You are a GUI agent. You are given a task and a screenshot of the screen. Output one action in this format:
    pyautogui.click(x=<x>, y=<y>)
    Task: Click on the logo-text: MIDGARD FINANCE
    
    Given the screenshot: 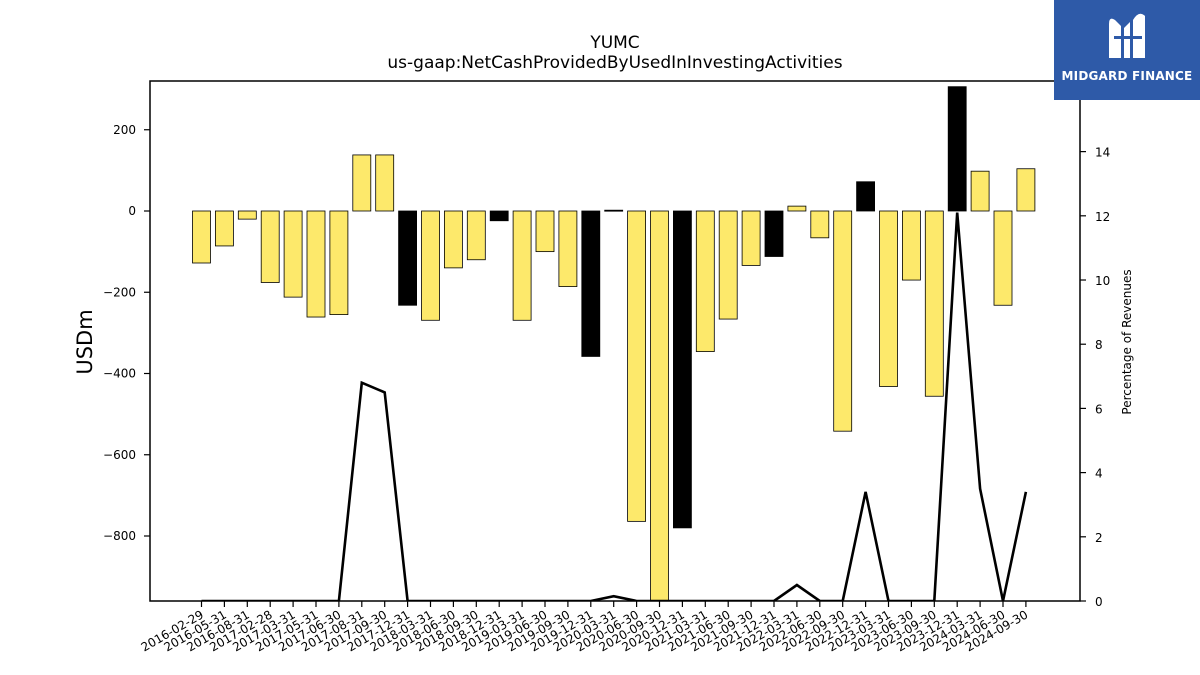 What is the action you would take?
    pyautogui.click(x=1127, y=76)
    